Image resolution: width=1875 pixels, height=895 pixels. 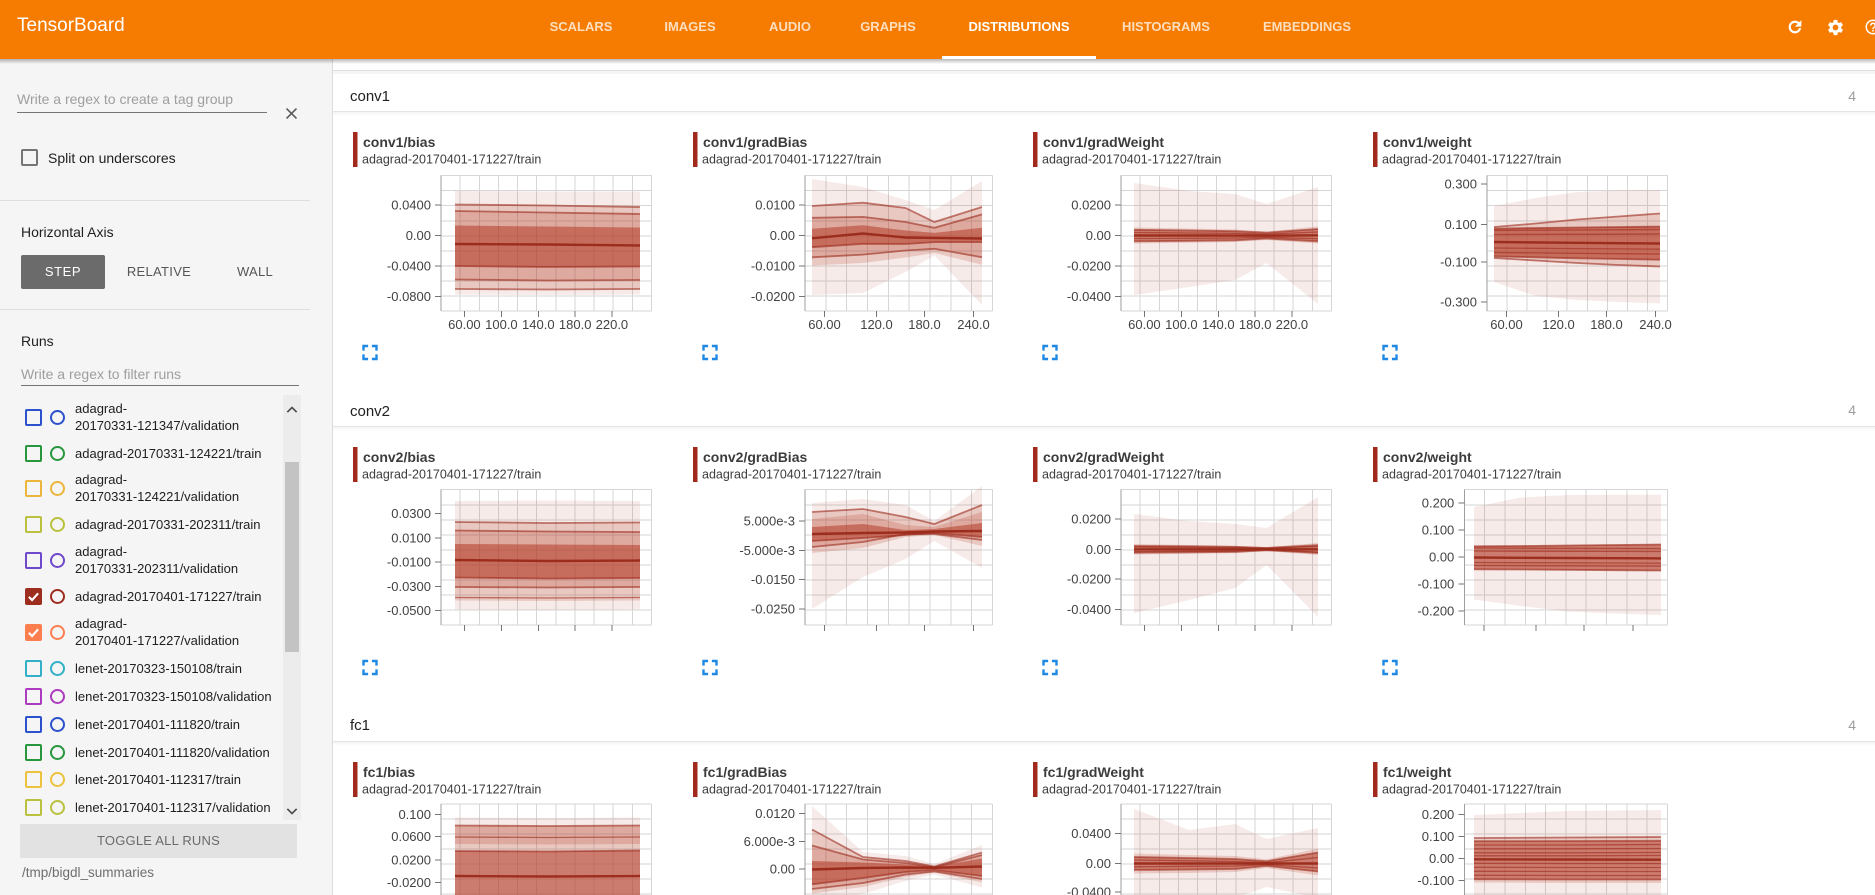 What do you see at coordinates (399, 457) in the screenshot?
I see `svg-text: conv2/bias` at bounding box center [399, 457].